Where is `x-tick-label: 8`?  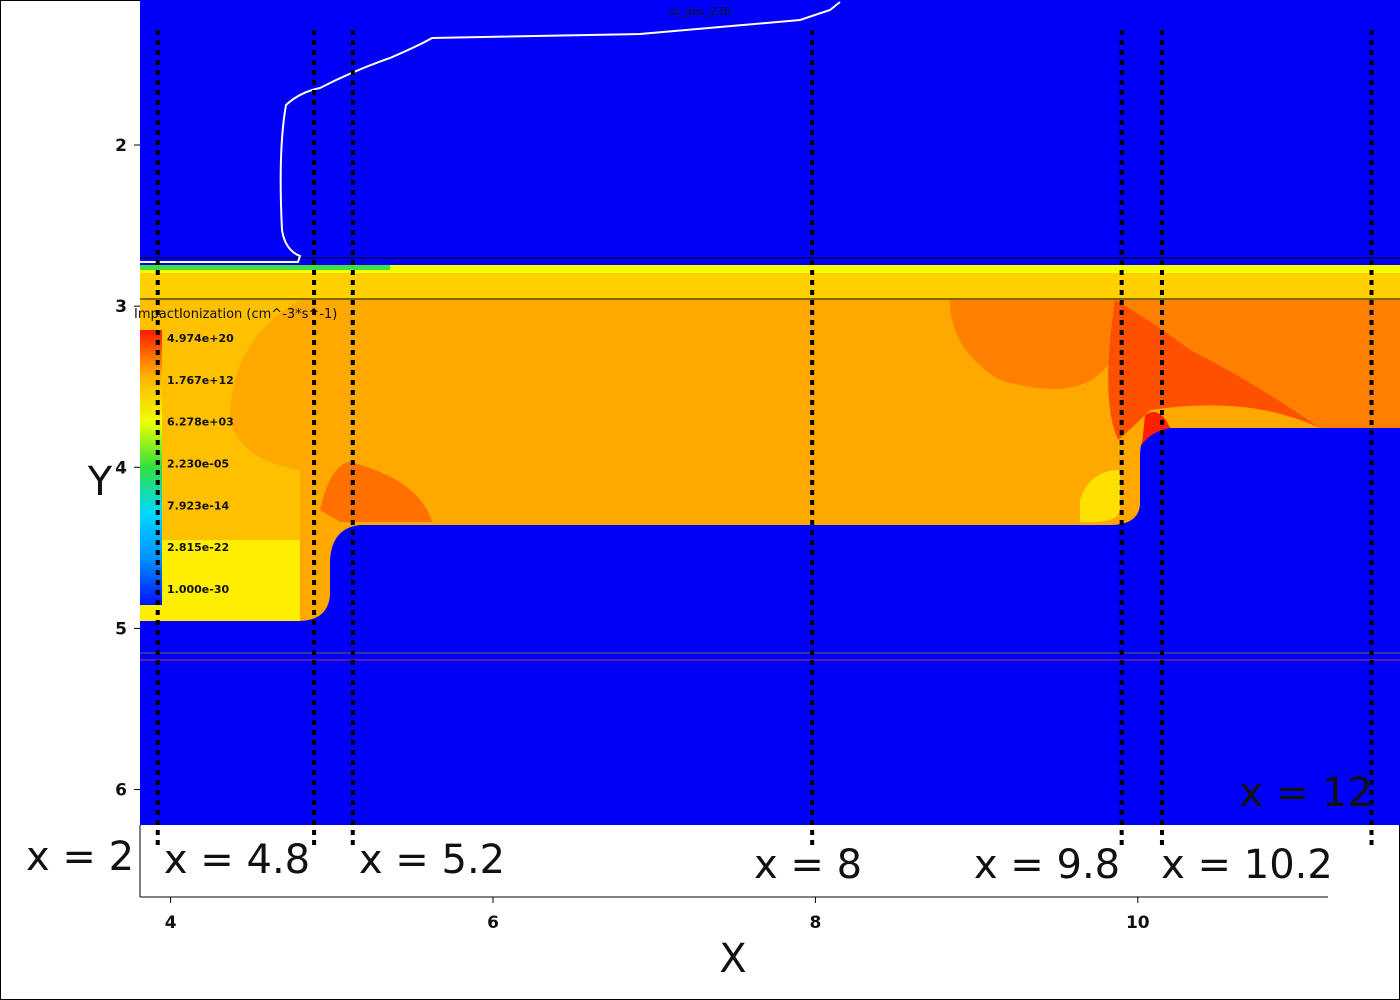
x-tick-label: 8 is located at coordinates (815, 923).